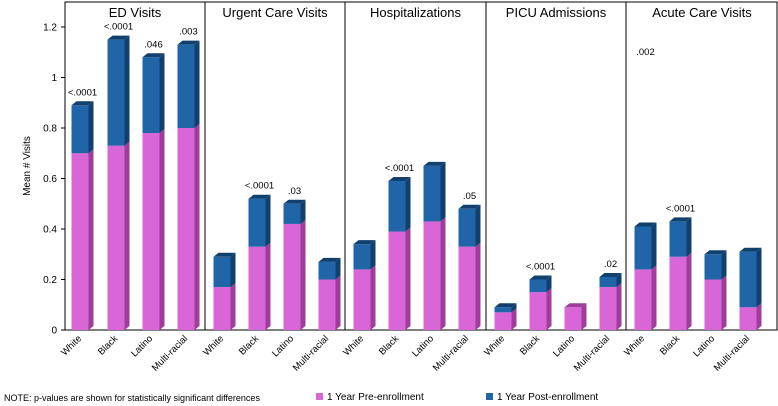 This screenshot has height=406, width=778. I want to click on panel-title: PICU Admissions, so click(556, 12).